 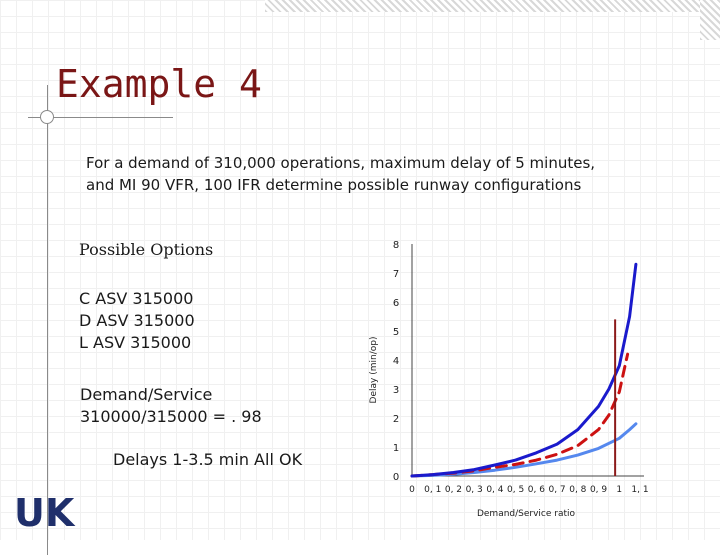 I want to click on option-item: C ASV 315000, so click(x=136, y=298).